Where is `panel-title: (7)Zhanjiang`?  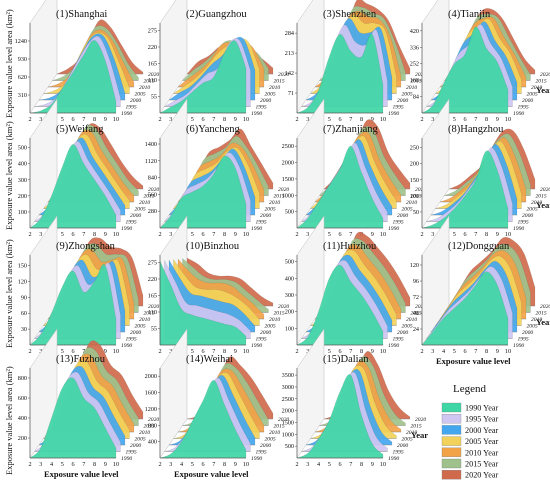 panel-title: (7)Zhanjiang is located at coordinates (351, 129).